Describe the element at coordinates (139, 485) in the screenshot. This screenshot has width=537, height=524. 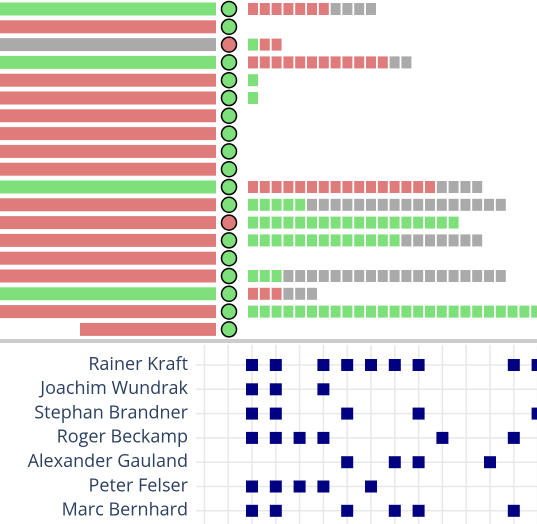
I see `person-name: Peter Felser` at that location.